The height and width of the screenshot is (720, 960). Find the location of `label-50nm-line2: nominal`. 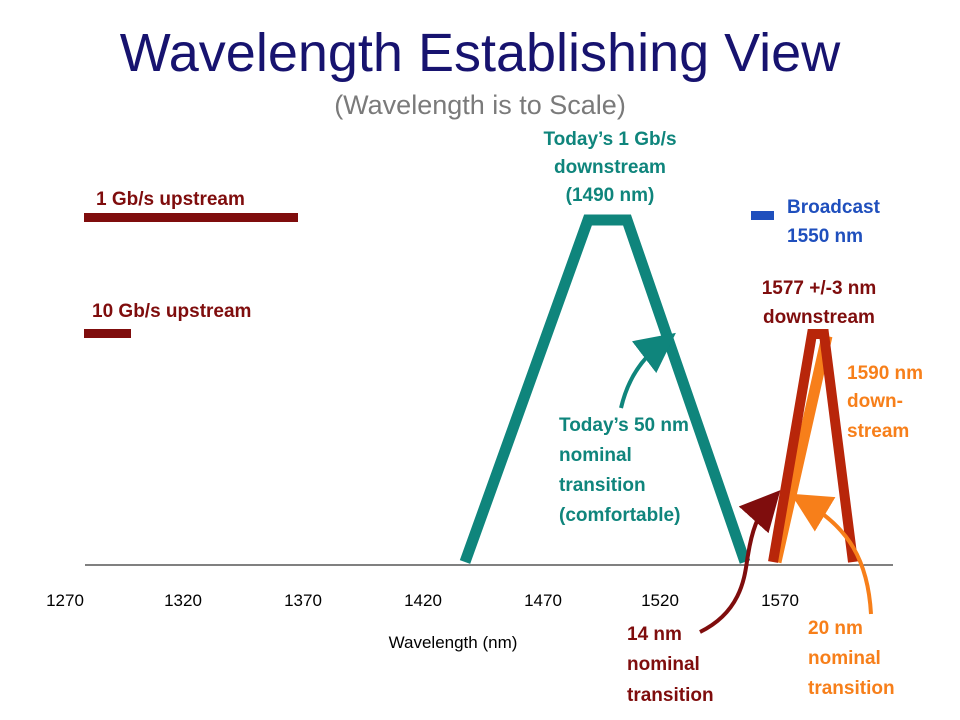

label-50nm-line2: nominal is located at coordinates (595, 455).